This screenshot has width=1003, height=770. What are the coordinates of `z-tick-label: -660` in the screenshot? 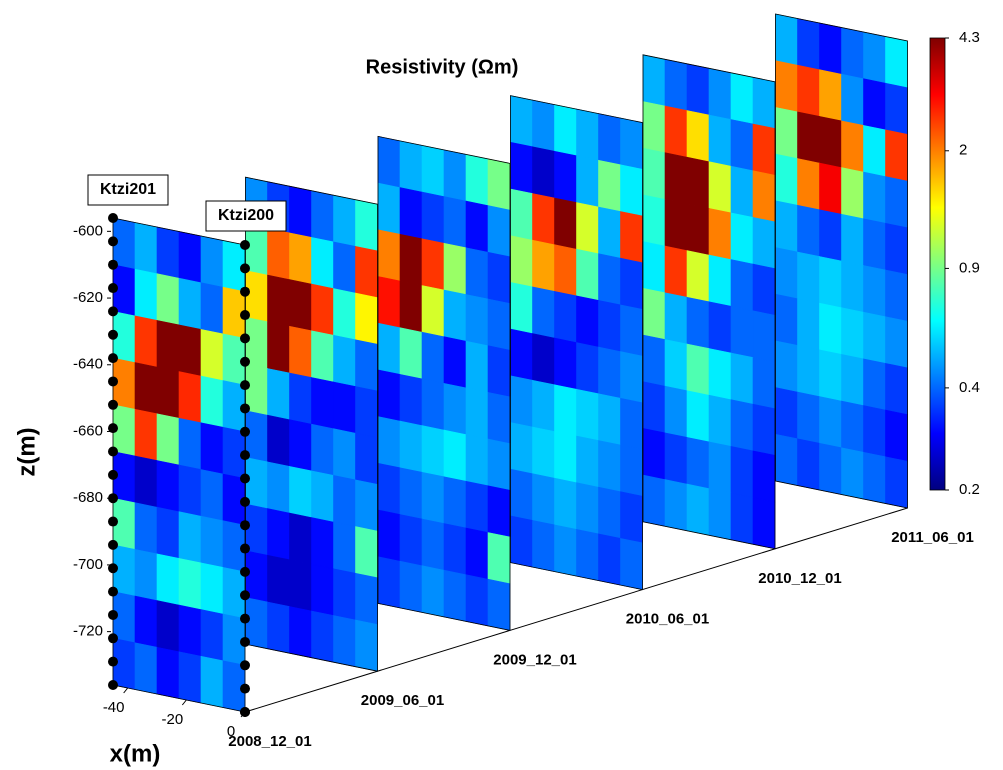 It's located at (88, 430).